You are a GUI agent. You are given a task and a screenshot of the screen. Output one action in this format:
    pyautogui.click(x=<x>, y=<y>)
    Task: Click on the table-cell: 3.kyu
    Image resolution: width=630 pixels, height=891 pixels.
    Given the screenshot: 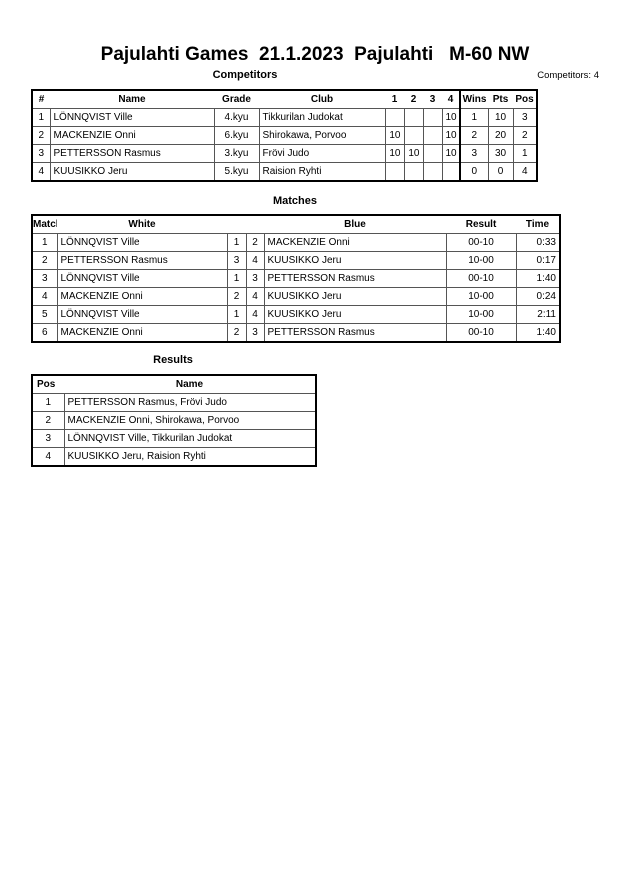 What is the action you would take?
    pyautogui.click(x=236, y=153)
    